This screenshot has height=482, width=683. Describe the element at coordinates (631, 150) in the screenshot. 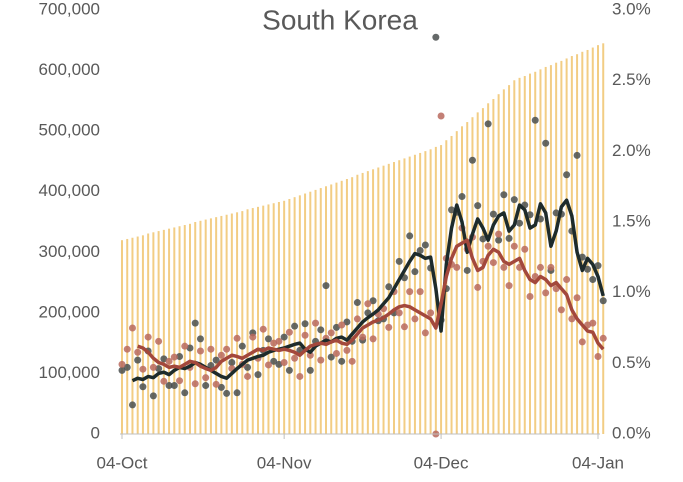

I see `y2-tick-label: 2.0%` at that location.